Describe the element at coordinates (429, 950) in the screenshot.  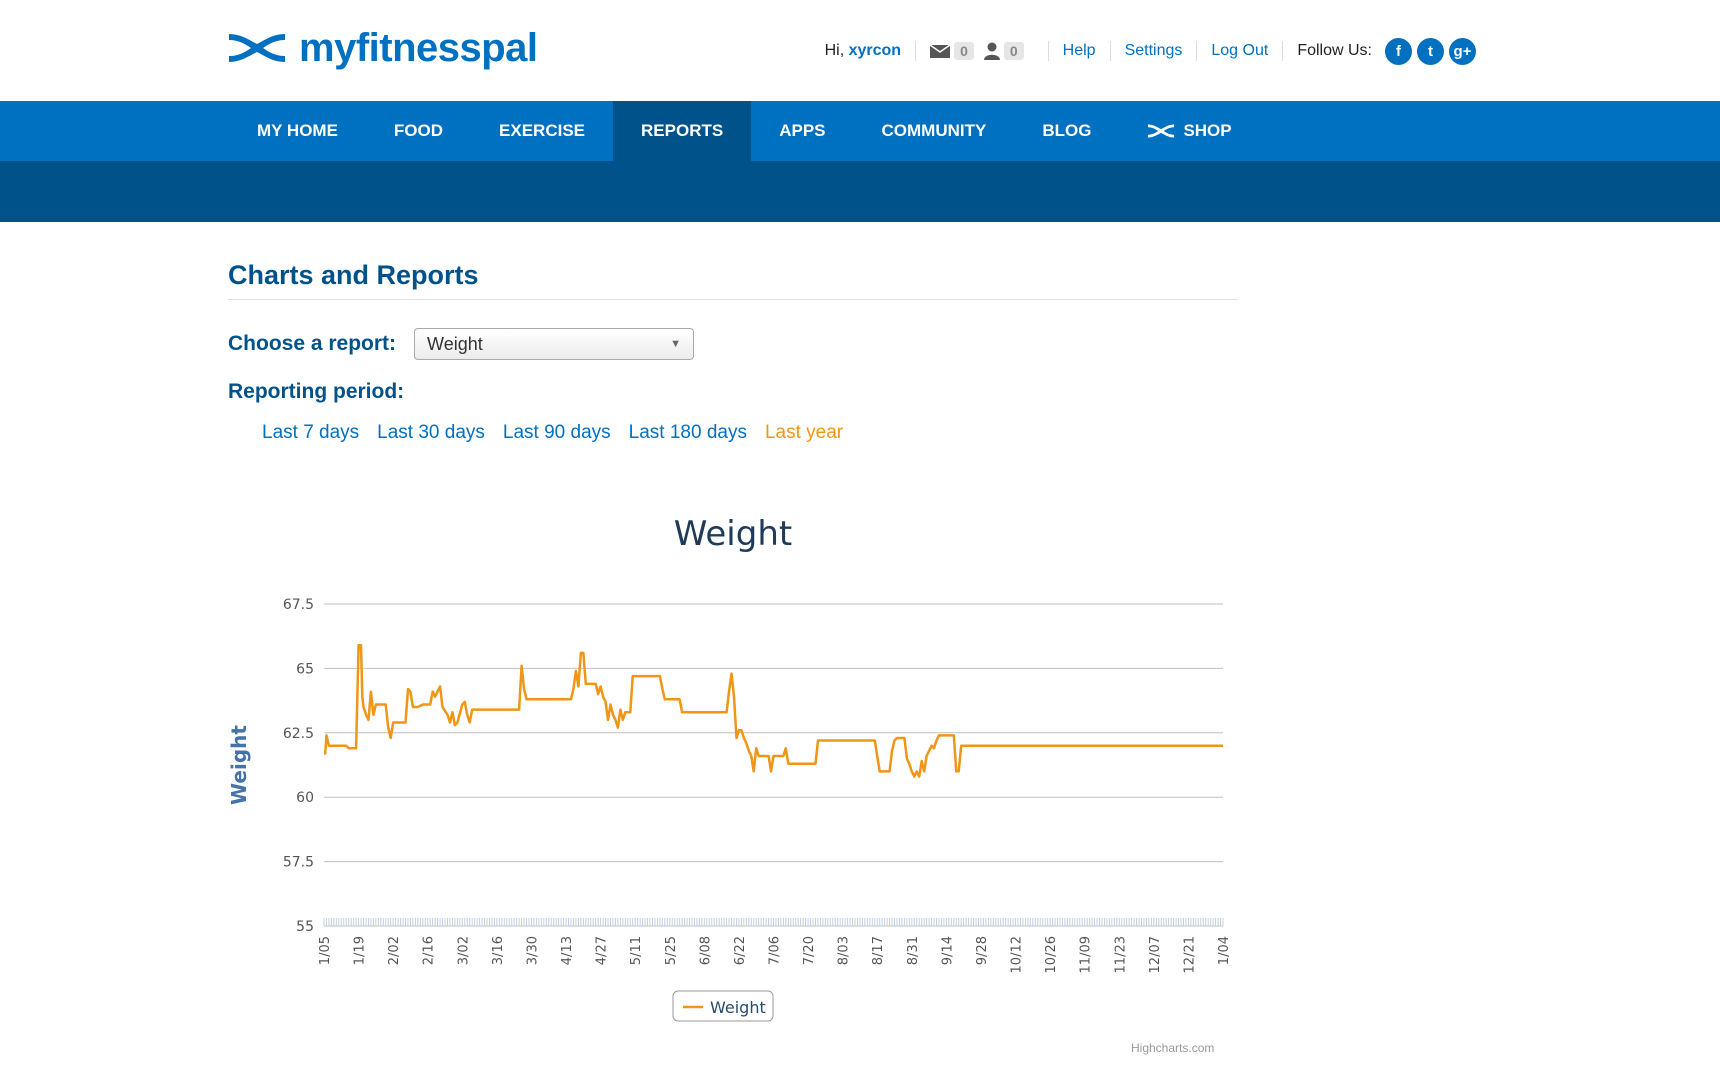
I see `x-tick-label: 2/16` at that location.